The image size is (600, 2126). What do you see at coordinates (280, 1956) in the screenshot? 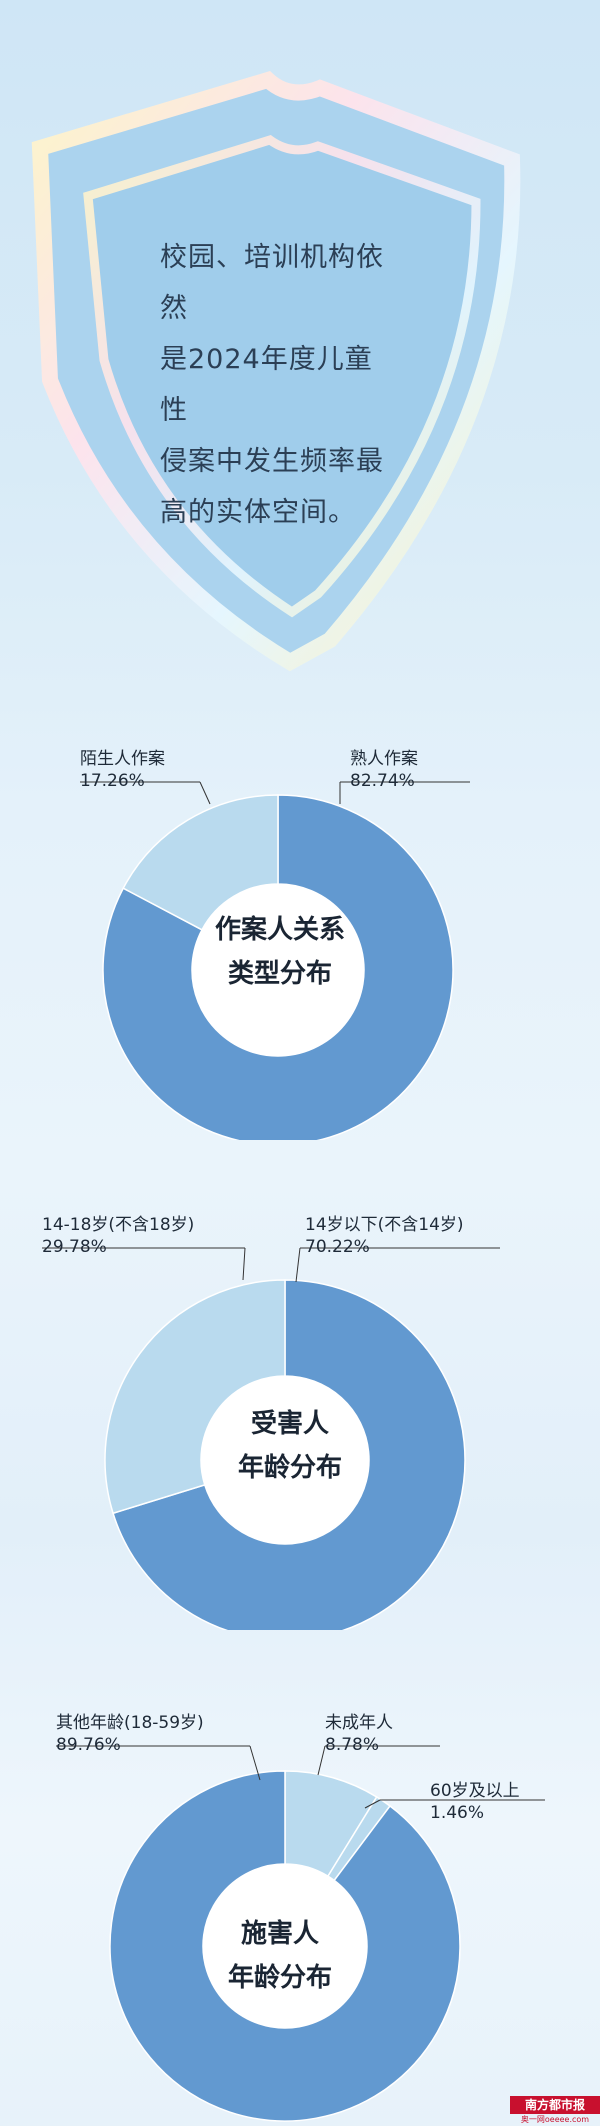
I see `chart-center-title: 施害人 年龄分布` at bounding box center [280, 1956].